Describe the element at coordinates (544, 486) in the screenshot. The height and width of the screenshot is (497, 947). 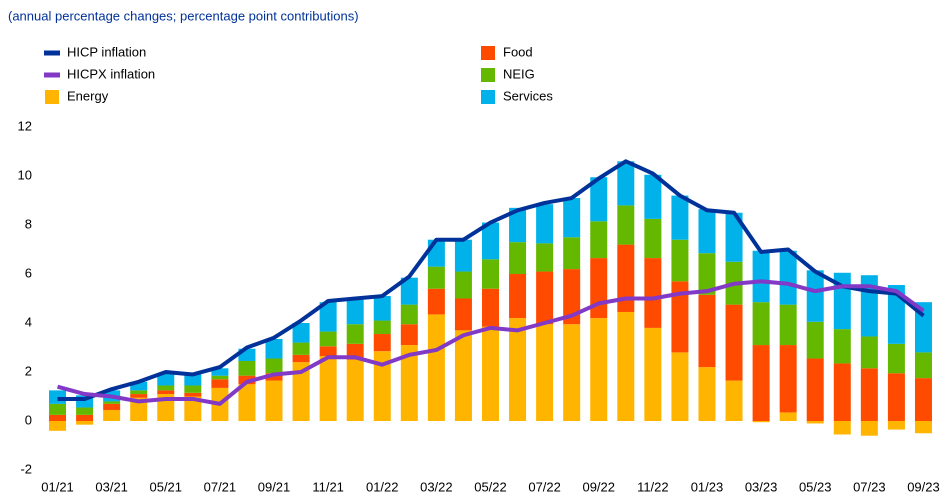
I see `x-tick-label: 07/22` at that location.